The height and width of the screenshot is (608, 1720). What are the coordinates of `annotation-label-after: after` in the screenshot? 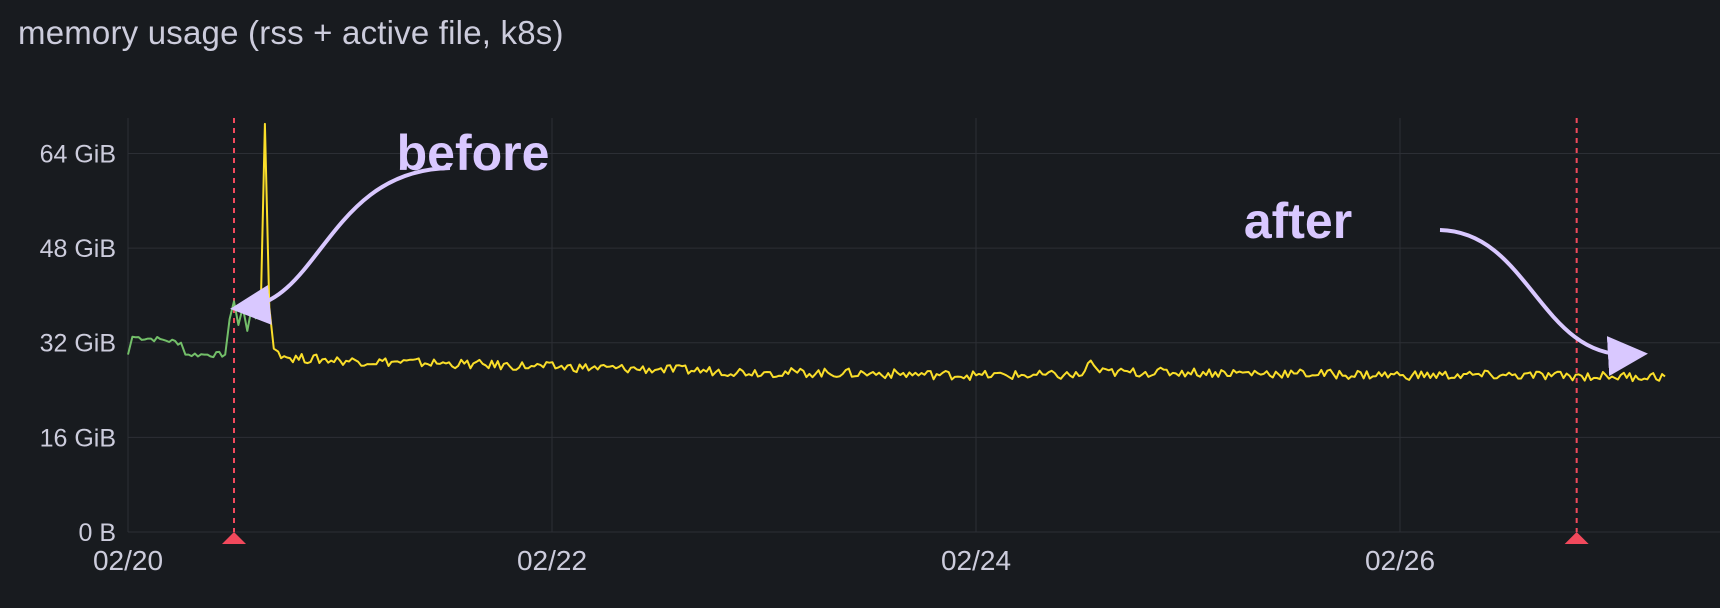 It's located at (1298, 221).